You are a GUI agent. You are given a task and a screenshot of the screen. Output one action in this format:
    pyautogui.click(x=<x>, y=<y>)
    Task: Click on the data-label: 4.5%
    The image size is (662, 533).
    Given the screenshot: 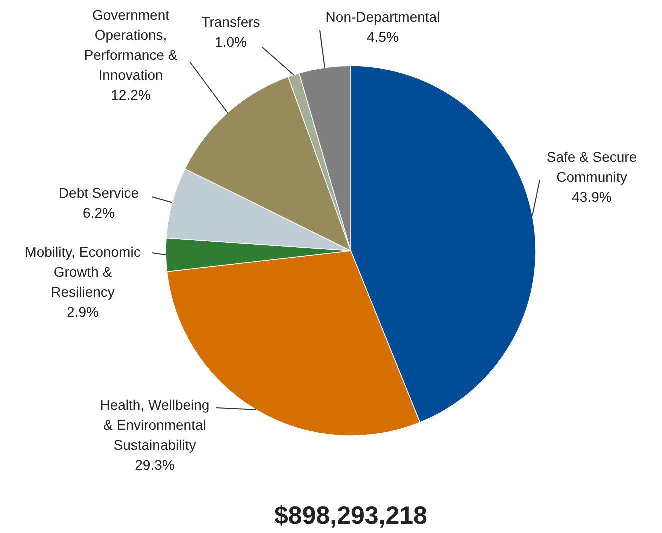 What is the action you would take?
    pyautogui.click(x=383, y=37)
    